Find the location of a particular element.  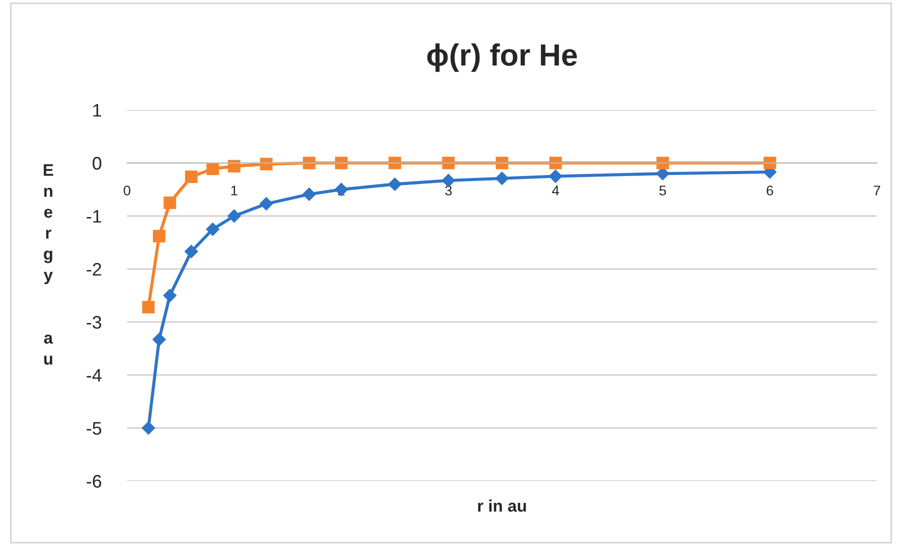

y-tick-label: -1 is located at coordinates (94, 216).